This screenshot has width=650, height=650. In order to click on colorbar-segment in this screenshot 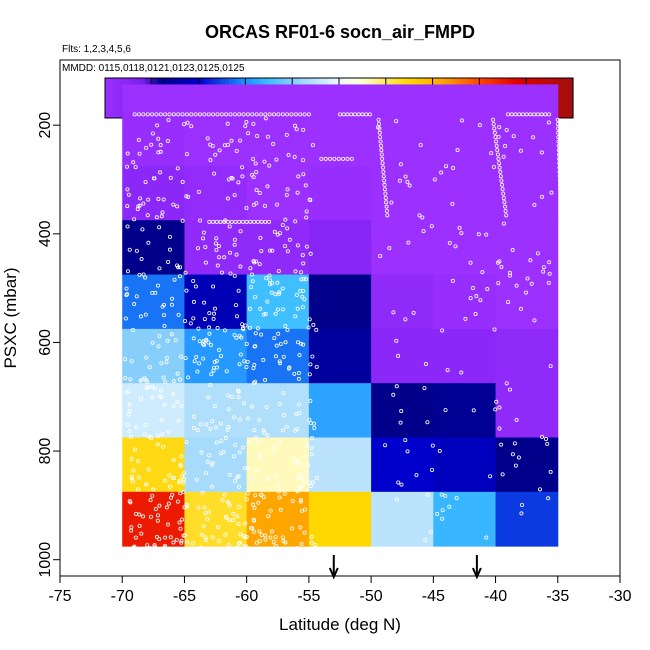, I will do `click(559, 98)`.